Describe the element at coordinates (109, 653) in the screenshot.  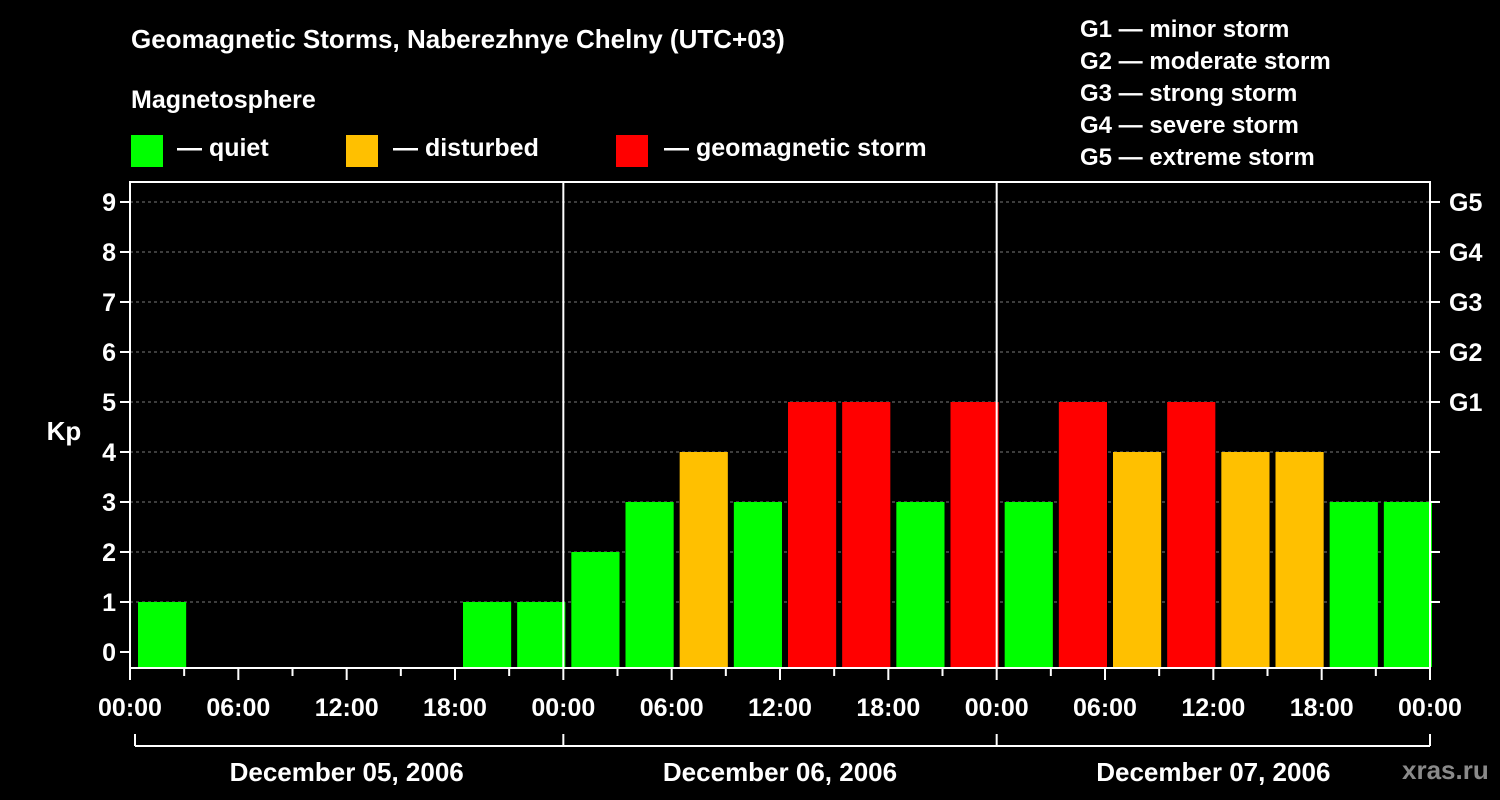
I see `y-tick-label-0: 0` at that location.